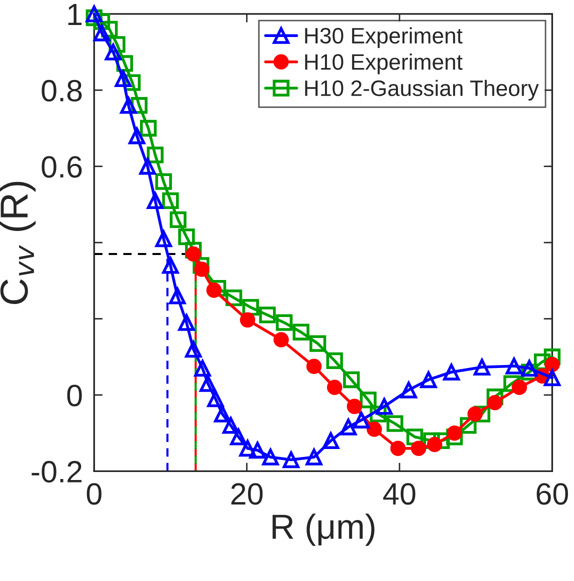 The height and width of the screenshot is (581, 574). I want to click on legend-label: H30 Experiment, so click(384, 37).